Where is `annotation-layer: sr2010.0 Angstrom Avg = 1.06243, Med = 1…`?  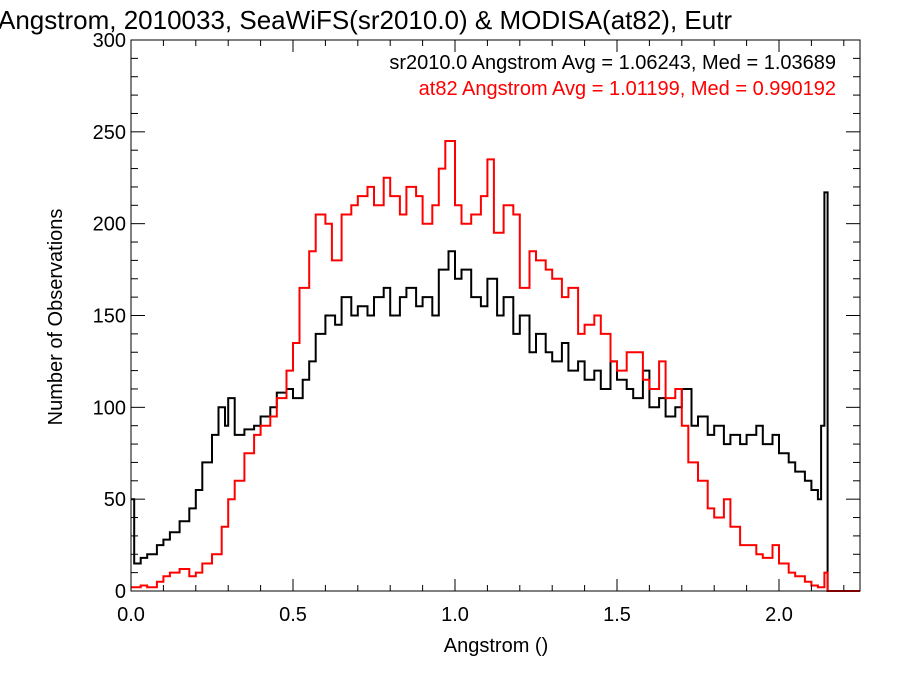 annotation-layer: sr2010.0 Angstrom Avg = 1.06243, Med = 1… is located at coordinates (612, 76).